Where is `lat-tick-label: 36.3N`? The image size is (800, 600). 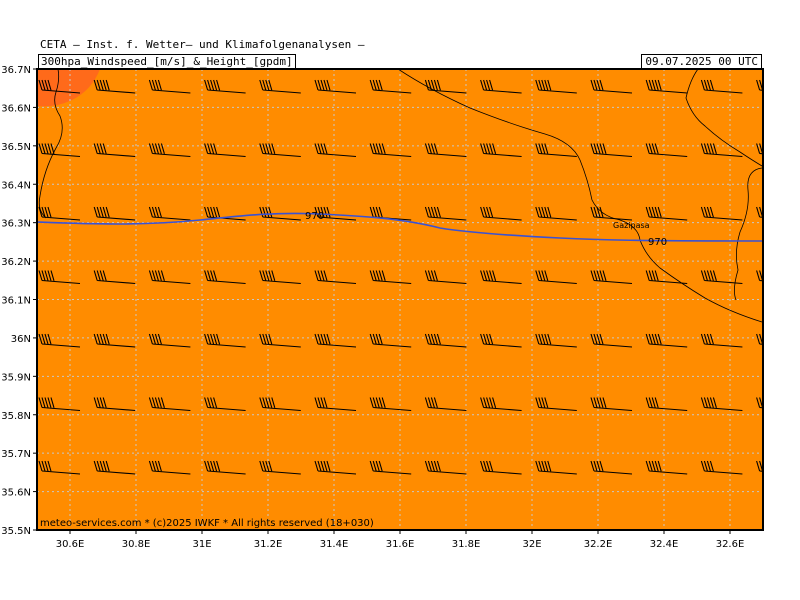
lat-tick-label: 36.3N is located at coordinates (16, 224).